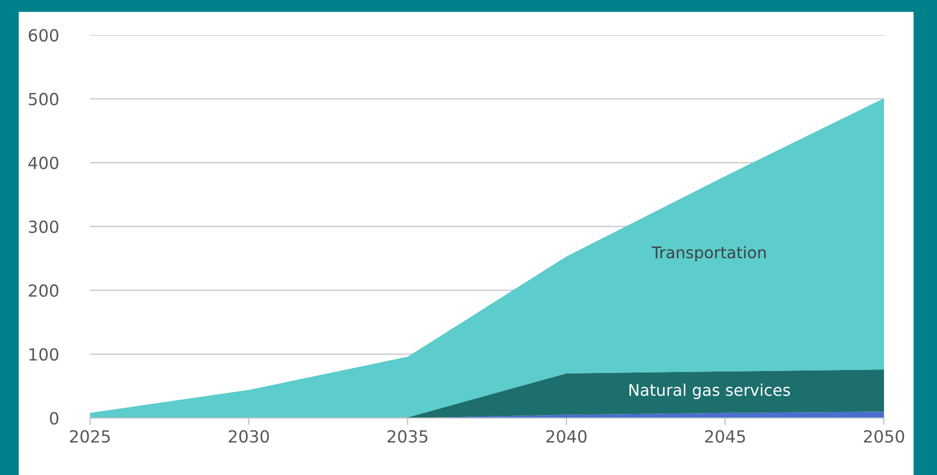 The width and height of the screenshot is (937, 475). Describe the element at coordinates (43, 99) in the screenshot. I see `y-tick-label: 500` at that location.